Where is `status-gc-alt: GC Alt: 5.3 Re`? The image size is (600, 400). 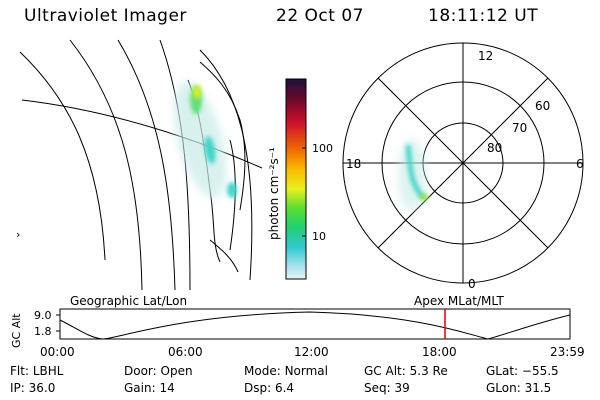 status-gc-alt: GC Alt: 5.3 Re is located at coordinates (406, 371).